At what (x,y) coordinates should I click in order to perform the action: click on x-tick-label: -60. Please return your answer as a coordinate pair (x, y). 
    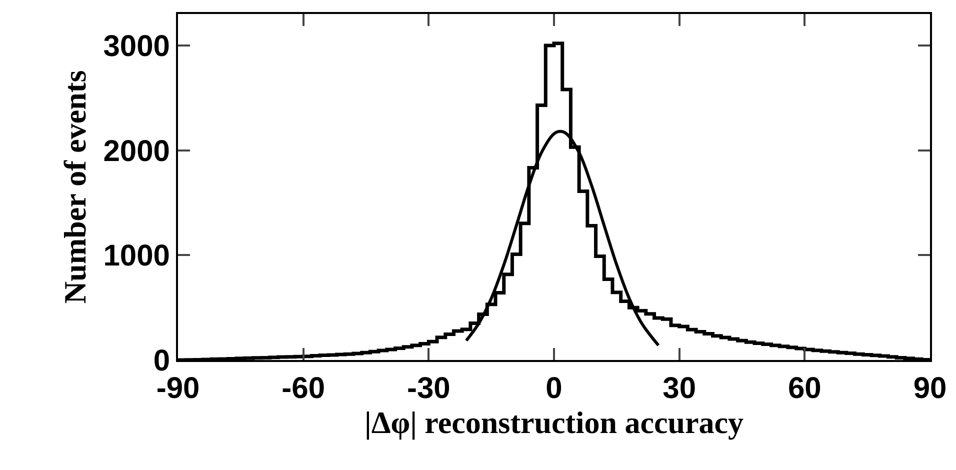
    Looking at the image, I should click on (304, 388).